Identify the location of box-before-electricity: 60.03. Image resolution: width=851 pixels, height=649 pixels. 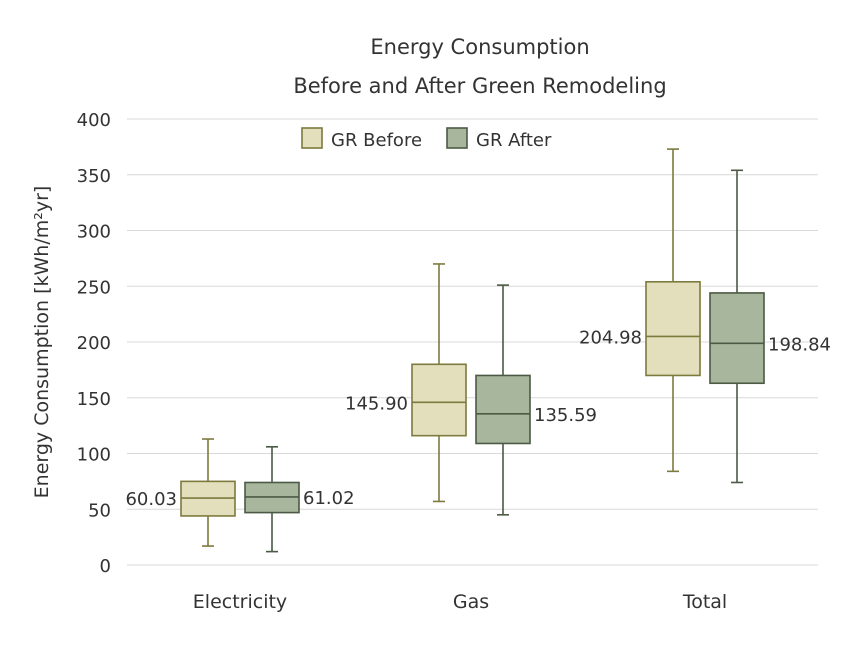
(180, 492).